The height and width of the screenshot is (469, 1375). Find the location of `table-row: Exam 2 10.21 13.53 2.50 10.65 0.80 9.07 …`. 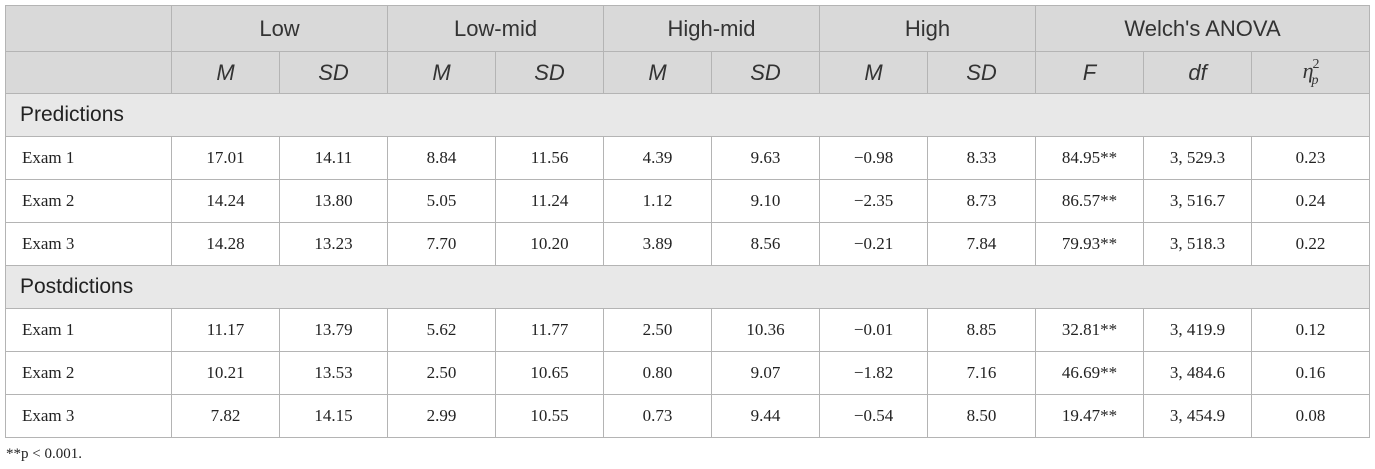

table-row: Exam 2 10.21 13.53 2.50 10.65 0.80 9.07 … is located at coordinates (688, 373).